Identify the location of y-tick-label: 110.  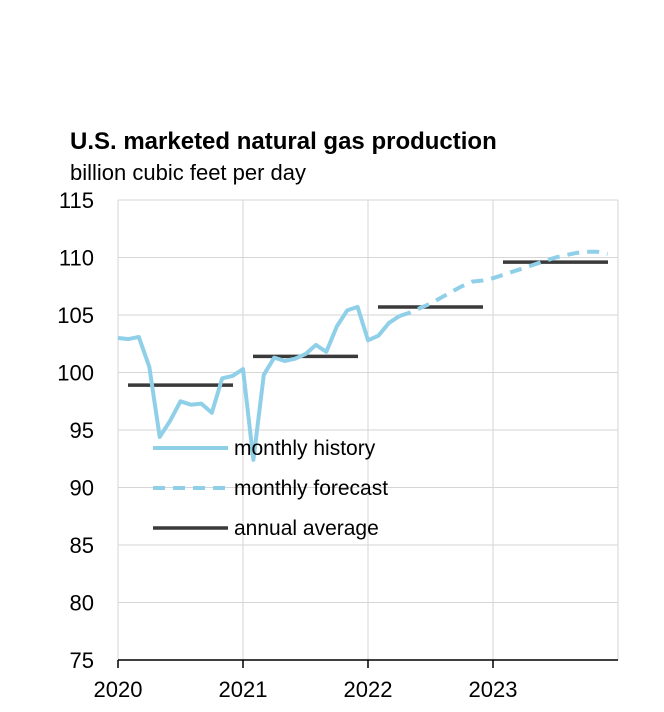
(76, 258).